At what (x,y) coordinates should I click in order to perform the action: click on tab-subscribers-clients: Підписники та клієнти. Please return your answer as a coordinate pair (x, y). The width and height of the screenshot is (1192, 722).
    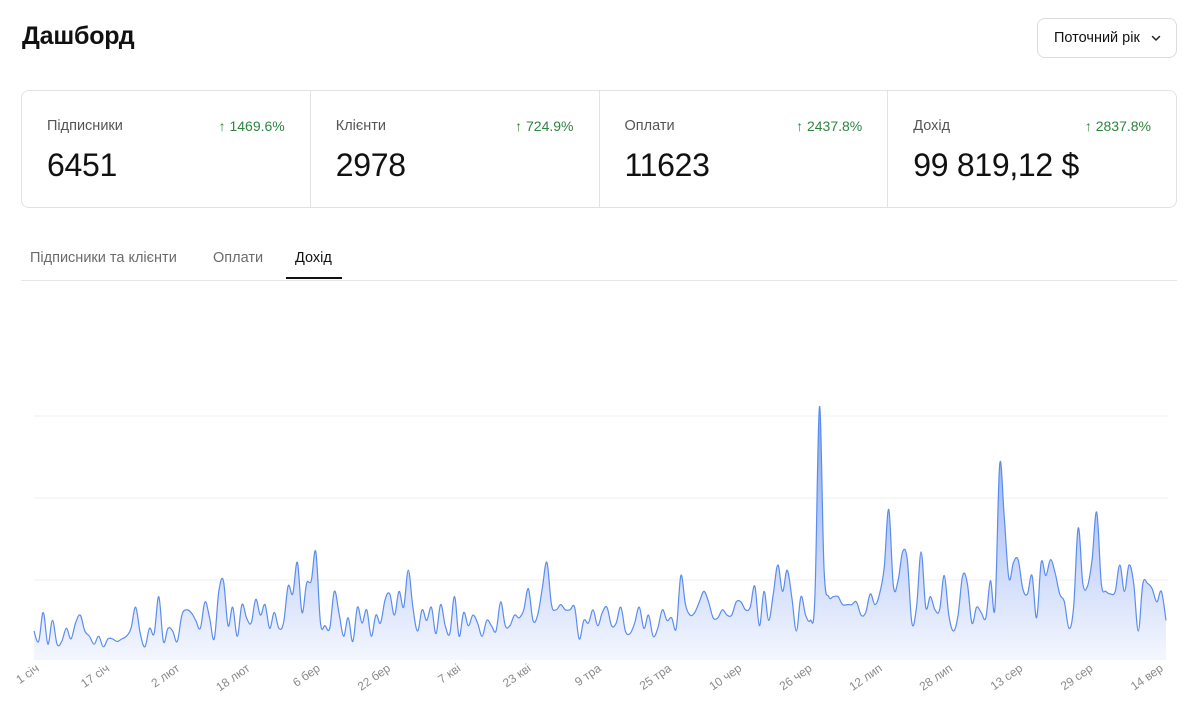
    Looking at the image, I should click on (103, 258).